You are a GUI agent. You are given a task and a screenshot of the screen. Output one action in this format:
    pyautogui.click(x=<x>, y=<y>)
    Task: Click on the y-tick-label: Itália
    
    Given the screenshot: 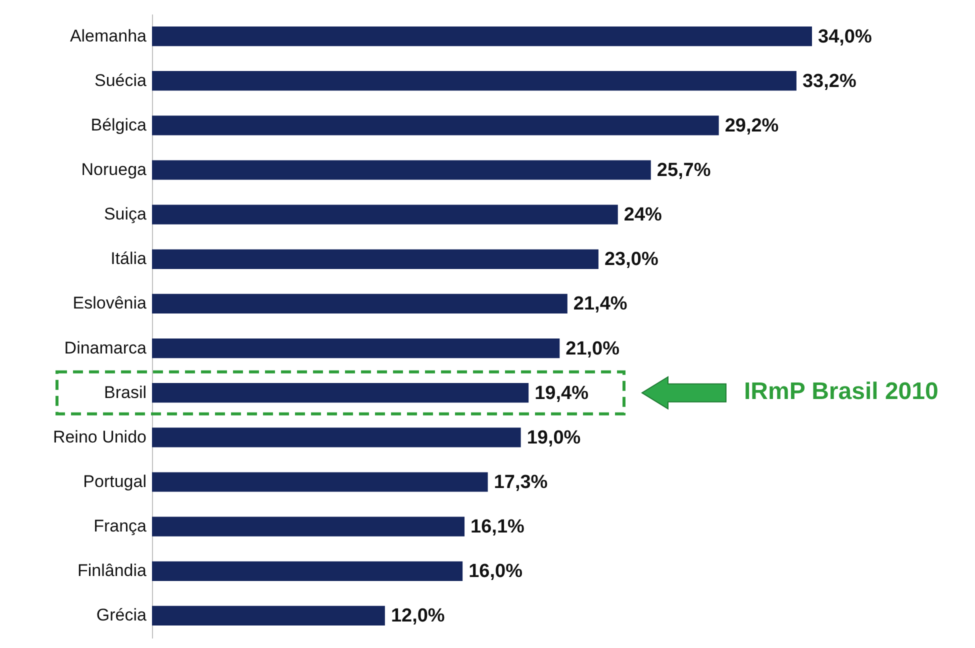 What is the action you would take?
    pyautogui.click(x=129, y=258)
    